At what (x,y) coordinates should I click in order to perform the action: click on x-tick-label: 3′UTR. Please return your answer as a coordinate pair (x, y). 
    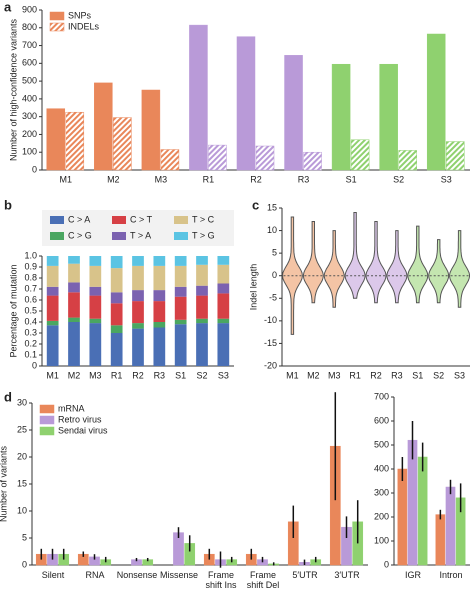
    Looking at the image, I should click on (347, 575).